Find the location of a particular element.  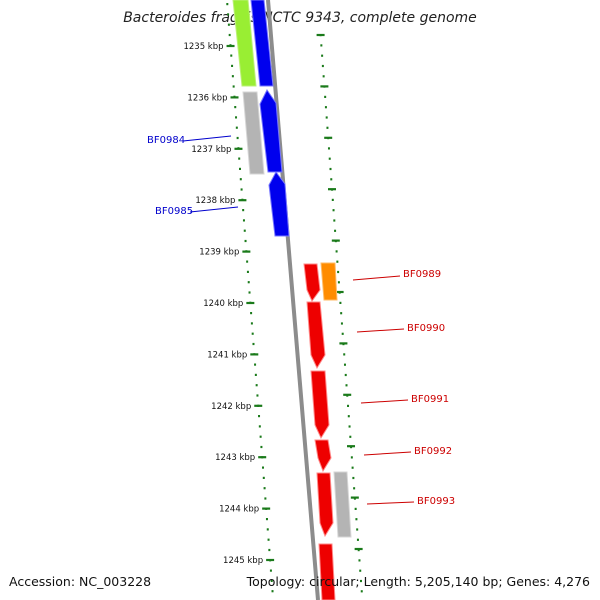

kbp-tick-label: 1237 kbp is located at coordinates (211, 150).